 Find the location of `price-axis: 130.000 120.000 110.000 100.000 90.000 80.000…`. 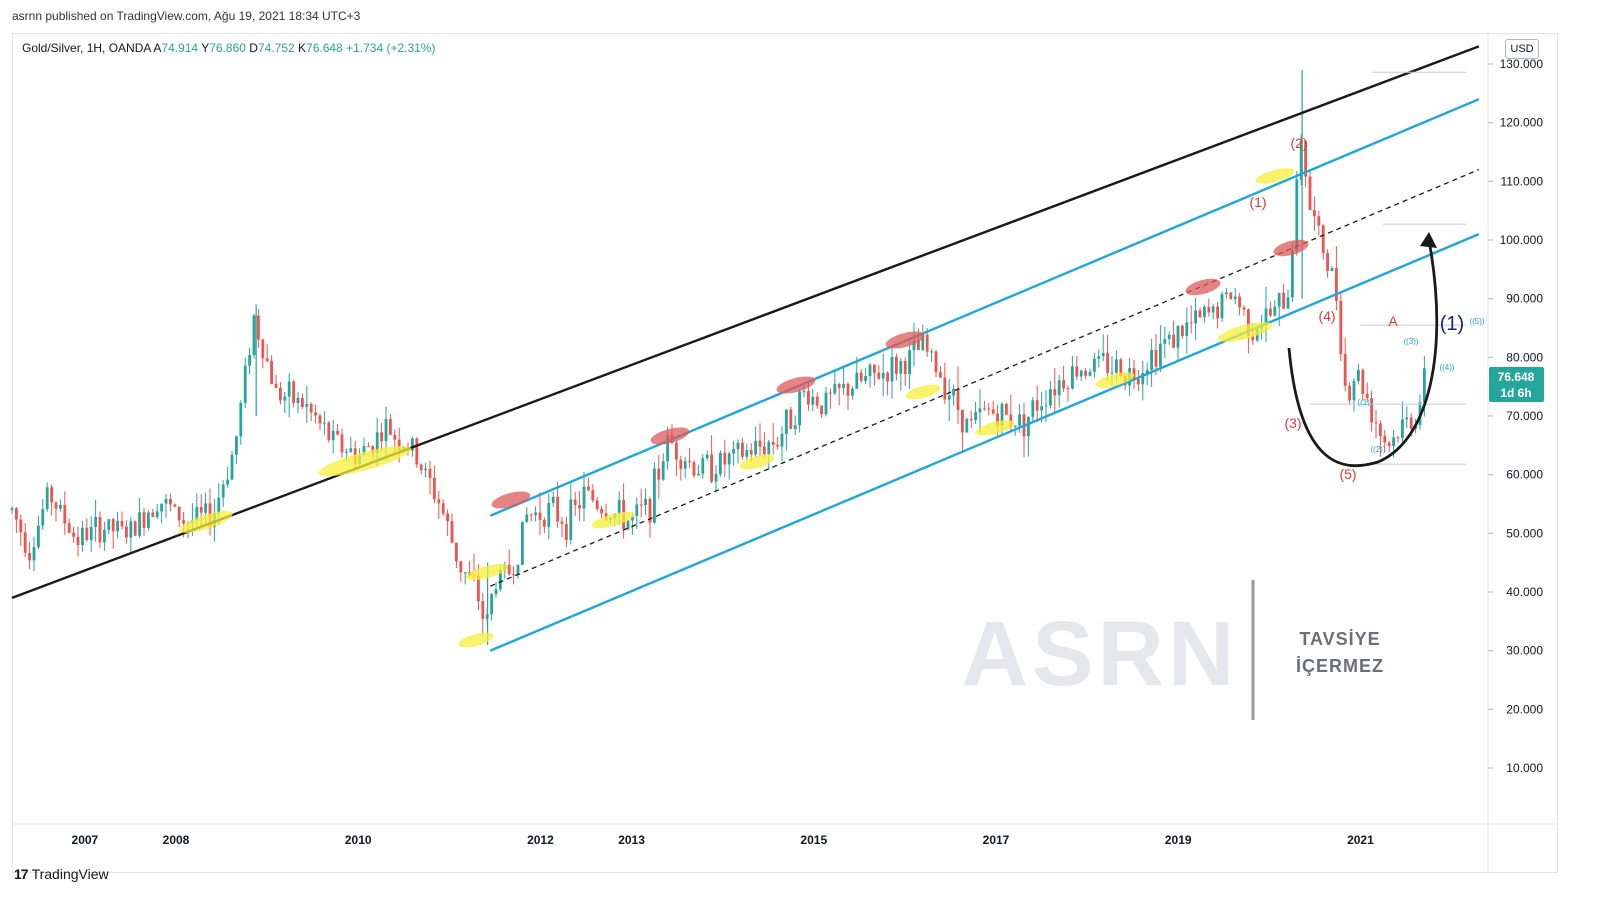

price-axis: 130.000 120.000 110.000 100.000 90.000 80.000… is located at coordinates (1515, 416).